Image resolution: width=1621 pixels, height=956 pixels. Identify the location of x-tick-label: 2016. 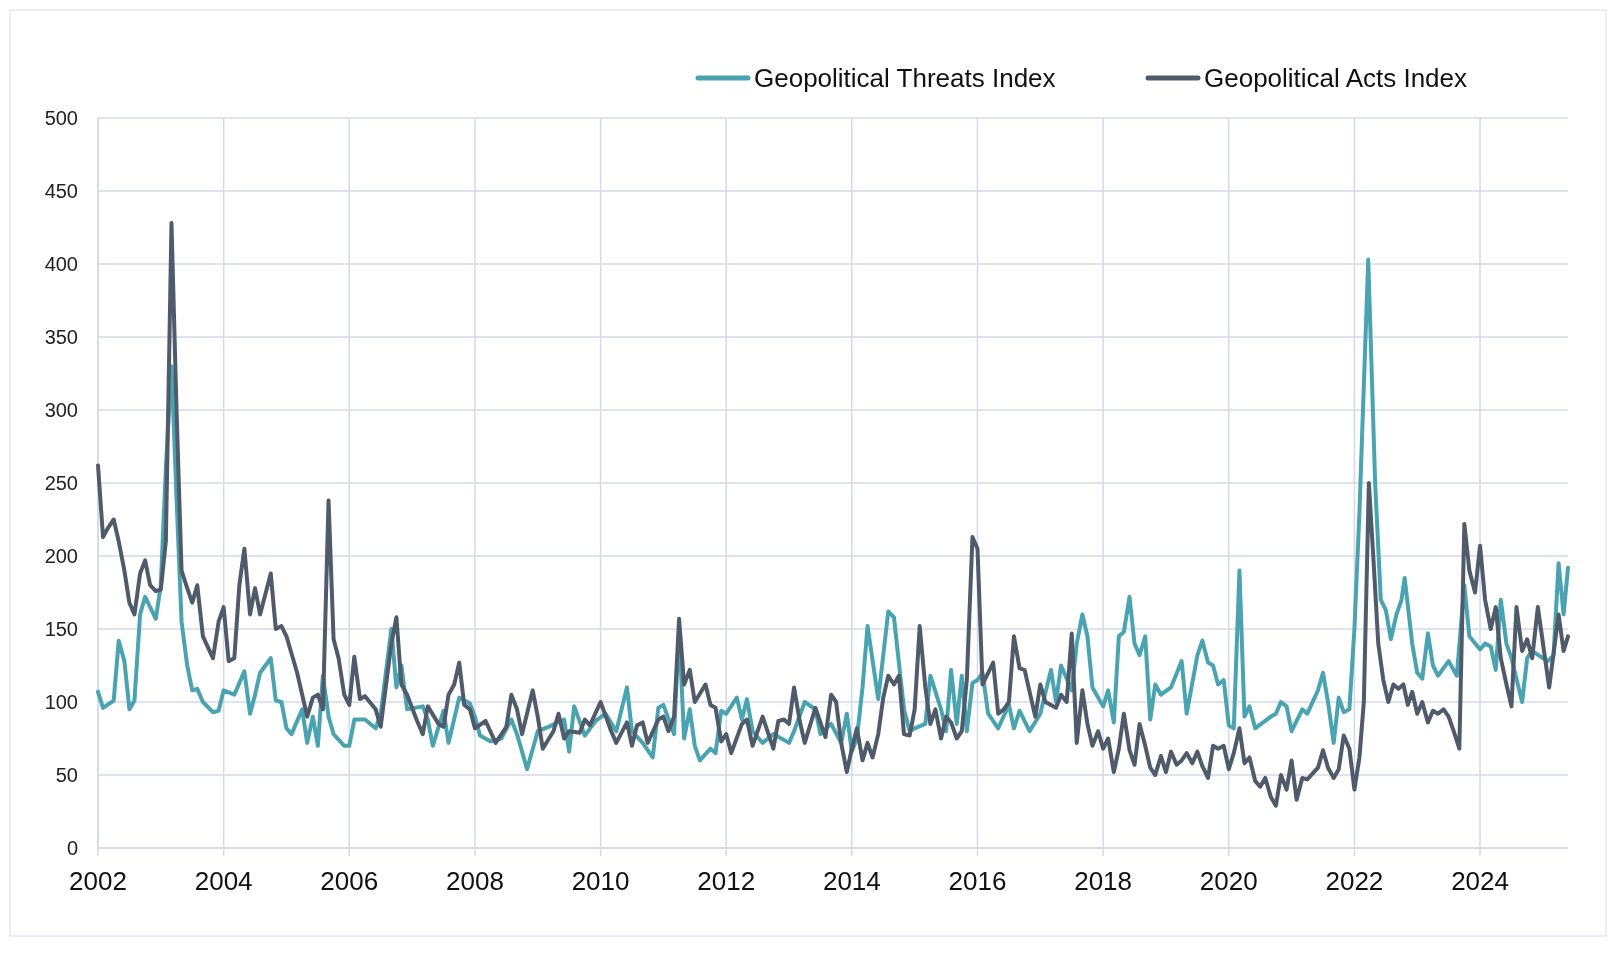
(977, 881).